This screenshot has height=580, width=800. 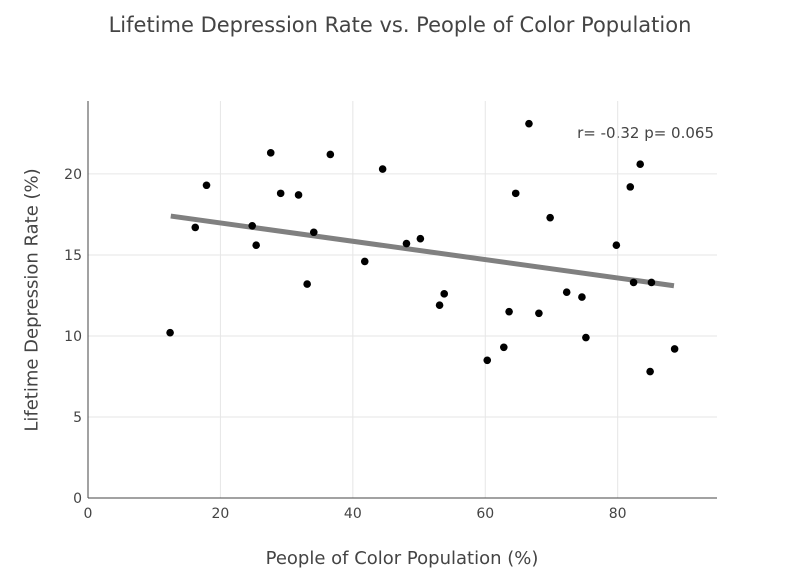 I want to click on y-tick-label: 20, so click(x=73, y=175).